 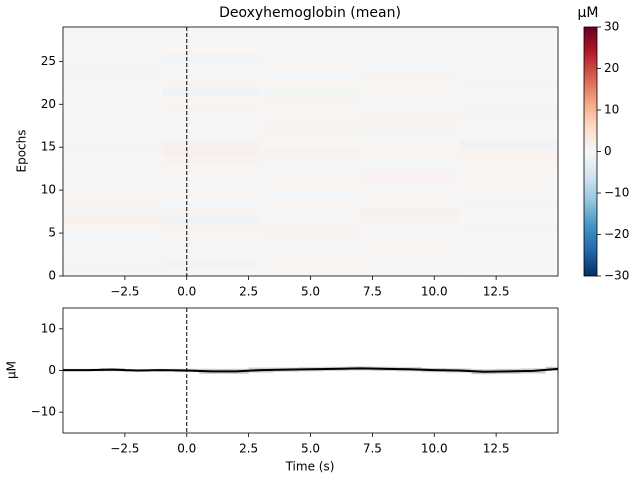 I want to click on colorbar-tick-label: 0, so click(x=608, y=151).